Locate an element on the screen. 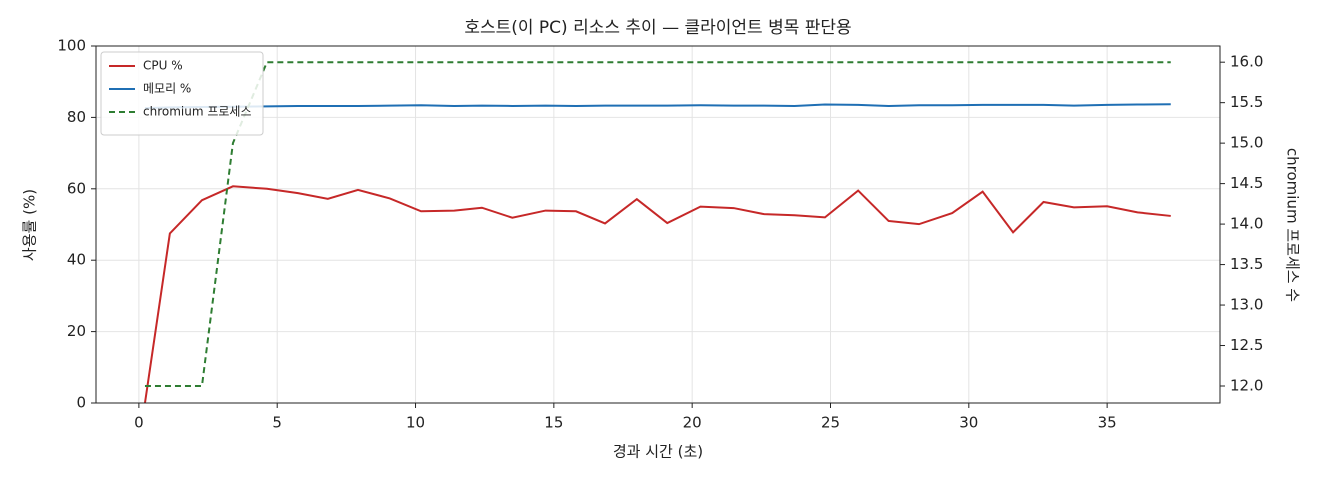 The height and width of the screenshot is (480, 1320). legend-label: chromium 프로세스 is located at coordinates (197, 112).